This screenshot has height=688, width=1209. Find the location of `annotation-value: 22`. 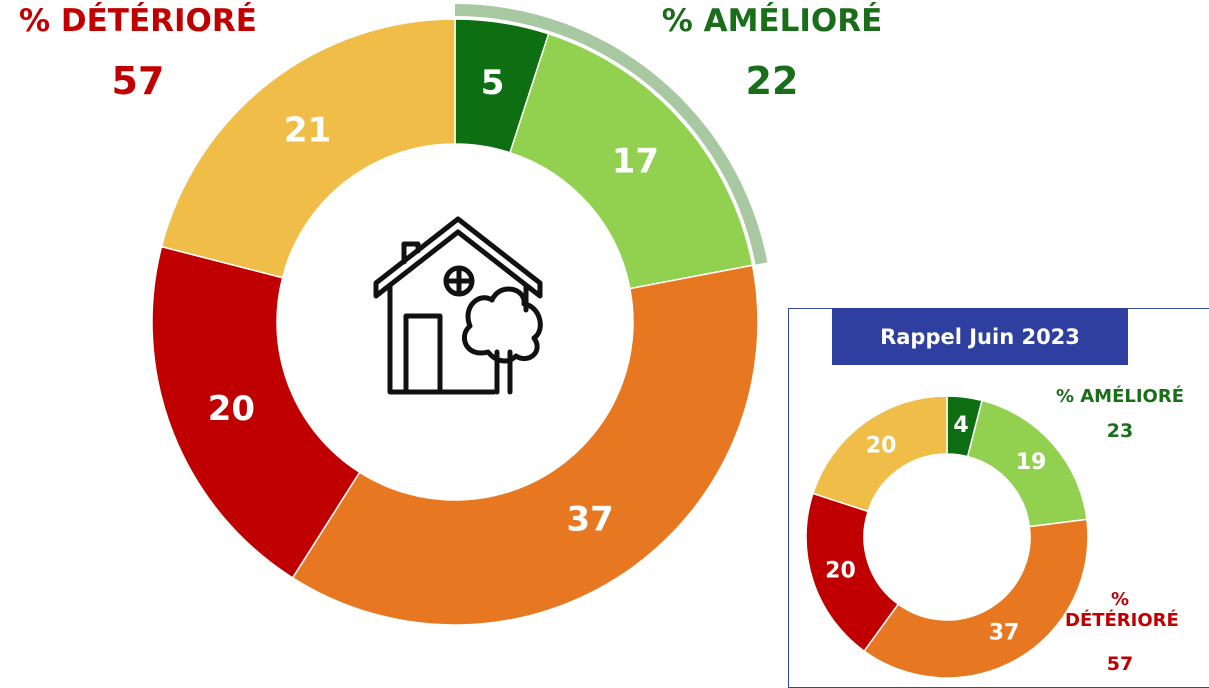

annotation-value: 22 is located at coordinates (772, 81).